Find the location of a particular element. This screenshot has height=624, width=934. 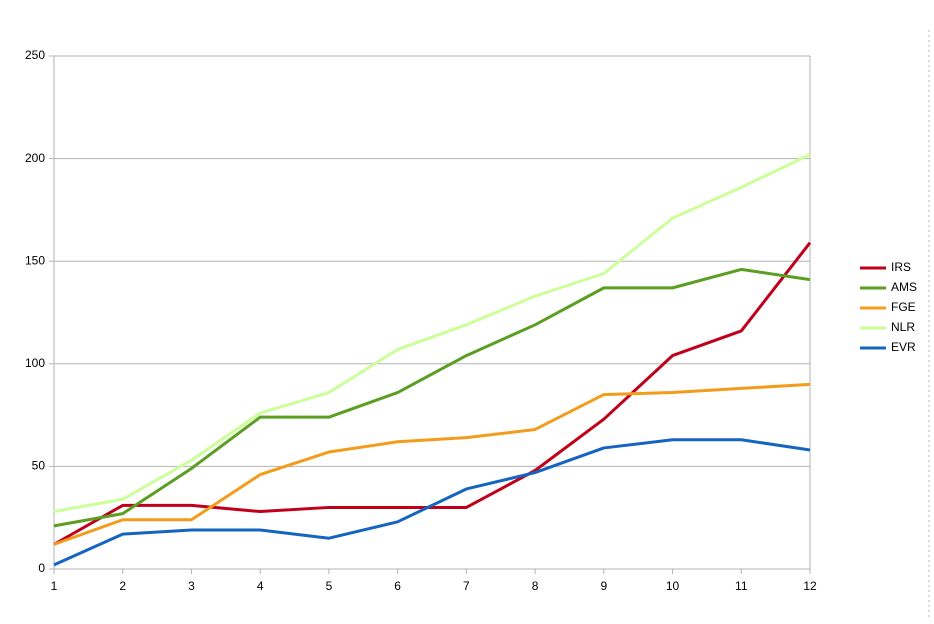

x-tick-label: 8 is located at coordinates (535, 586).